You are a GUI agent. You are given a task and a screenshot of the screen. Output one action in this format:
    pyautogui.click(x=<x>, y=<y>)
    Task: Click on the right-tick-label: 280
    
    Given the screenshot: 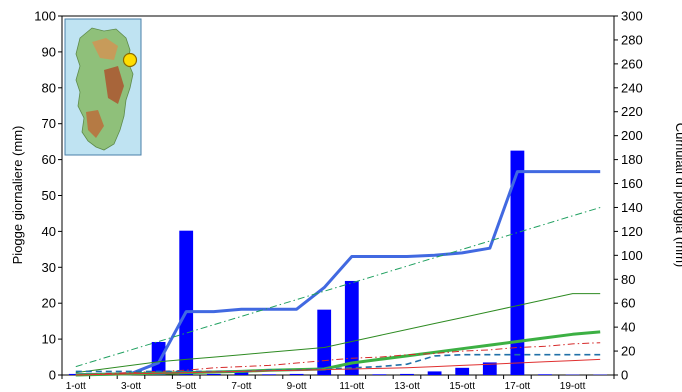 What is the action you would take?
    pyautogui.click(x=632, y=39)
    